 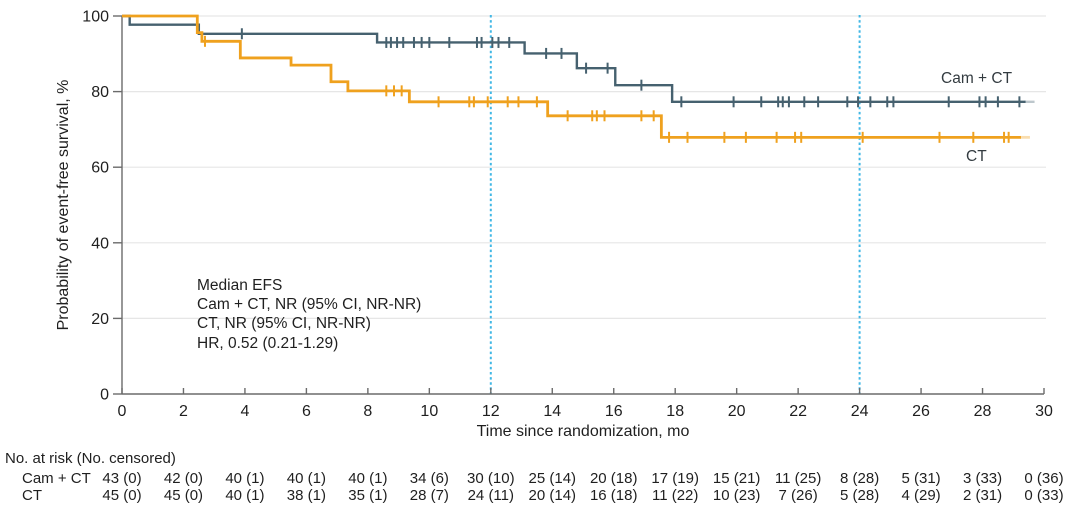 I want to click on x-tick-label: 16, so click(x=614, y=411).